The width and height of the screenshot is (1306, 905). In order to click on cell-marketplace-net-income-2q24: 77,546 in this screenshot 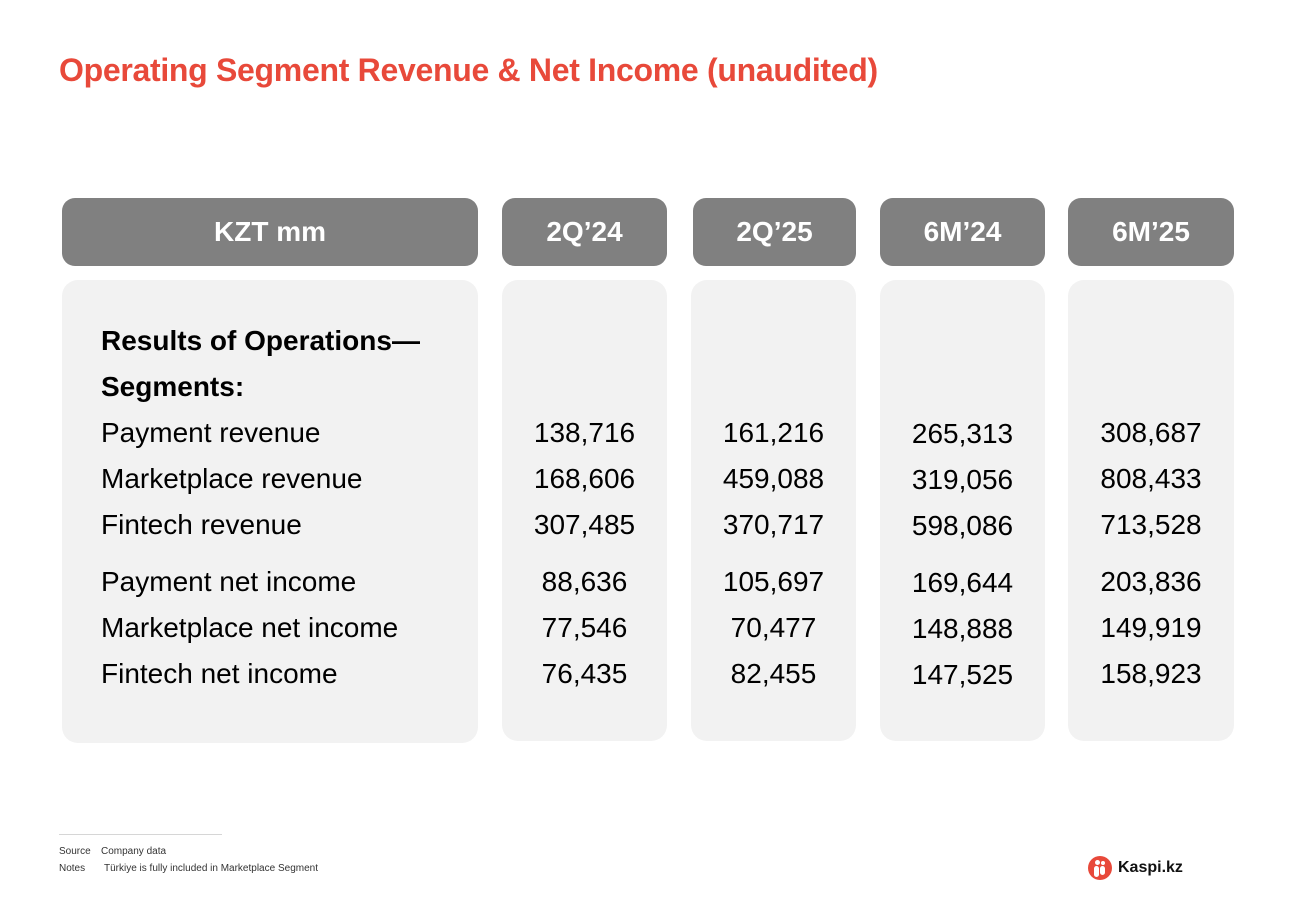, I will do `click(584, 627)`.